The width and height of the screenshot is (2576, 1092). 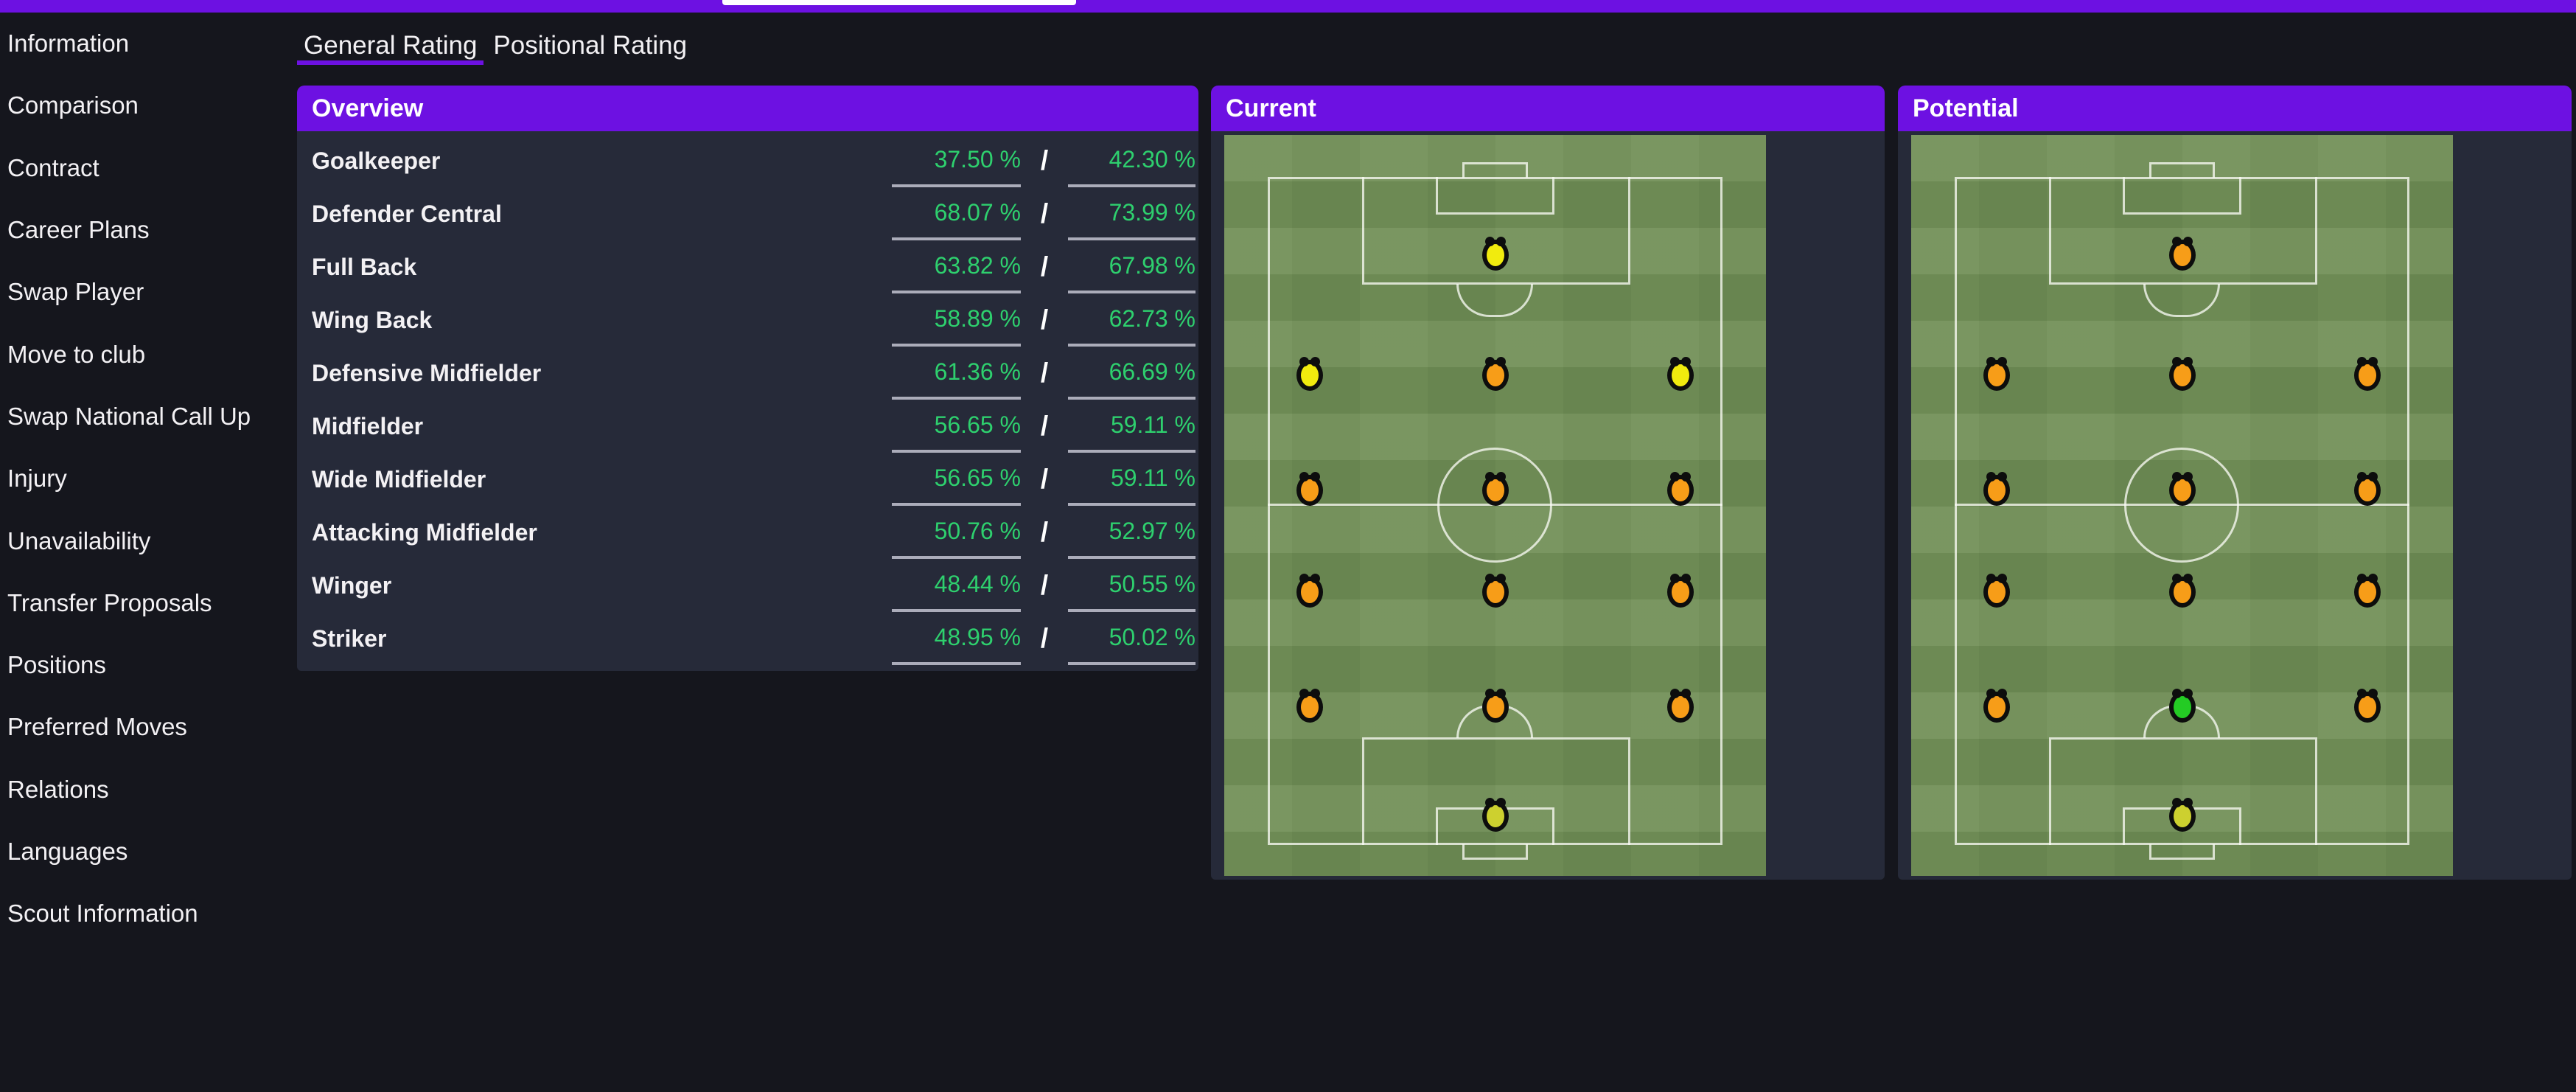 What do you see at coordinates (376, 160) in the screenshot?
I see `position-label: Goalkeeper` at bounding box center [376, 160].